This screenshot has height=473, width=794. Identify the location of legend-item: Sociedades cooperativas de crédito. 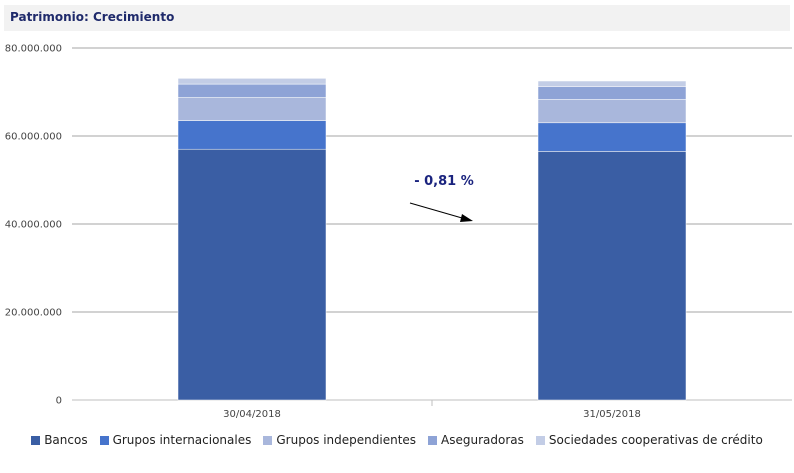
(649, 440).